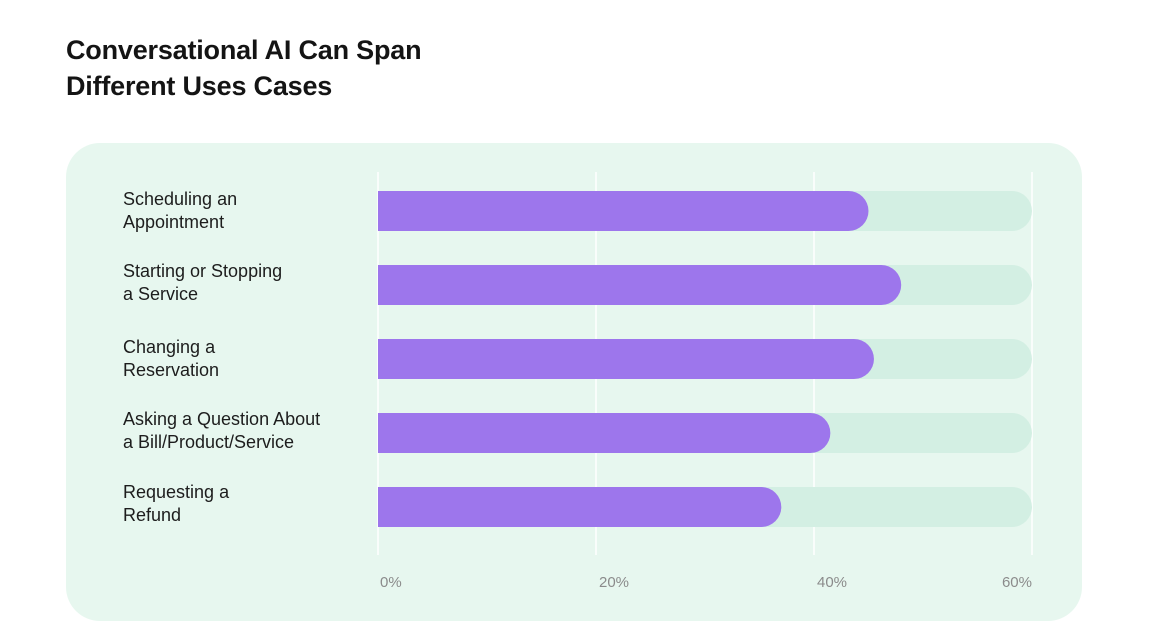 This screenshot has height=642, width=1155. I want to click on category-label-changing-reservation: Changing a Reservation, so click(248, 359).